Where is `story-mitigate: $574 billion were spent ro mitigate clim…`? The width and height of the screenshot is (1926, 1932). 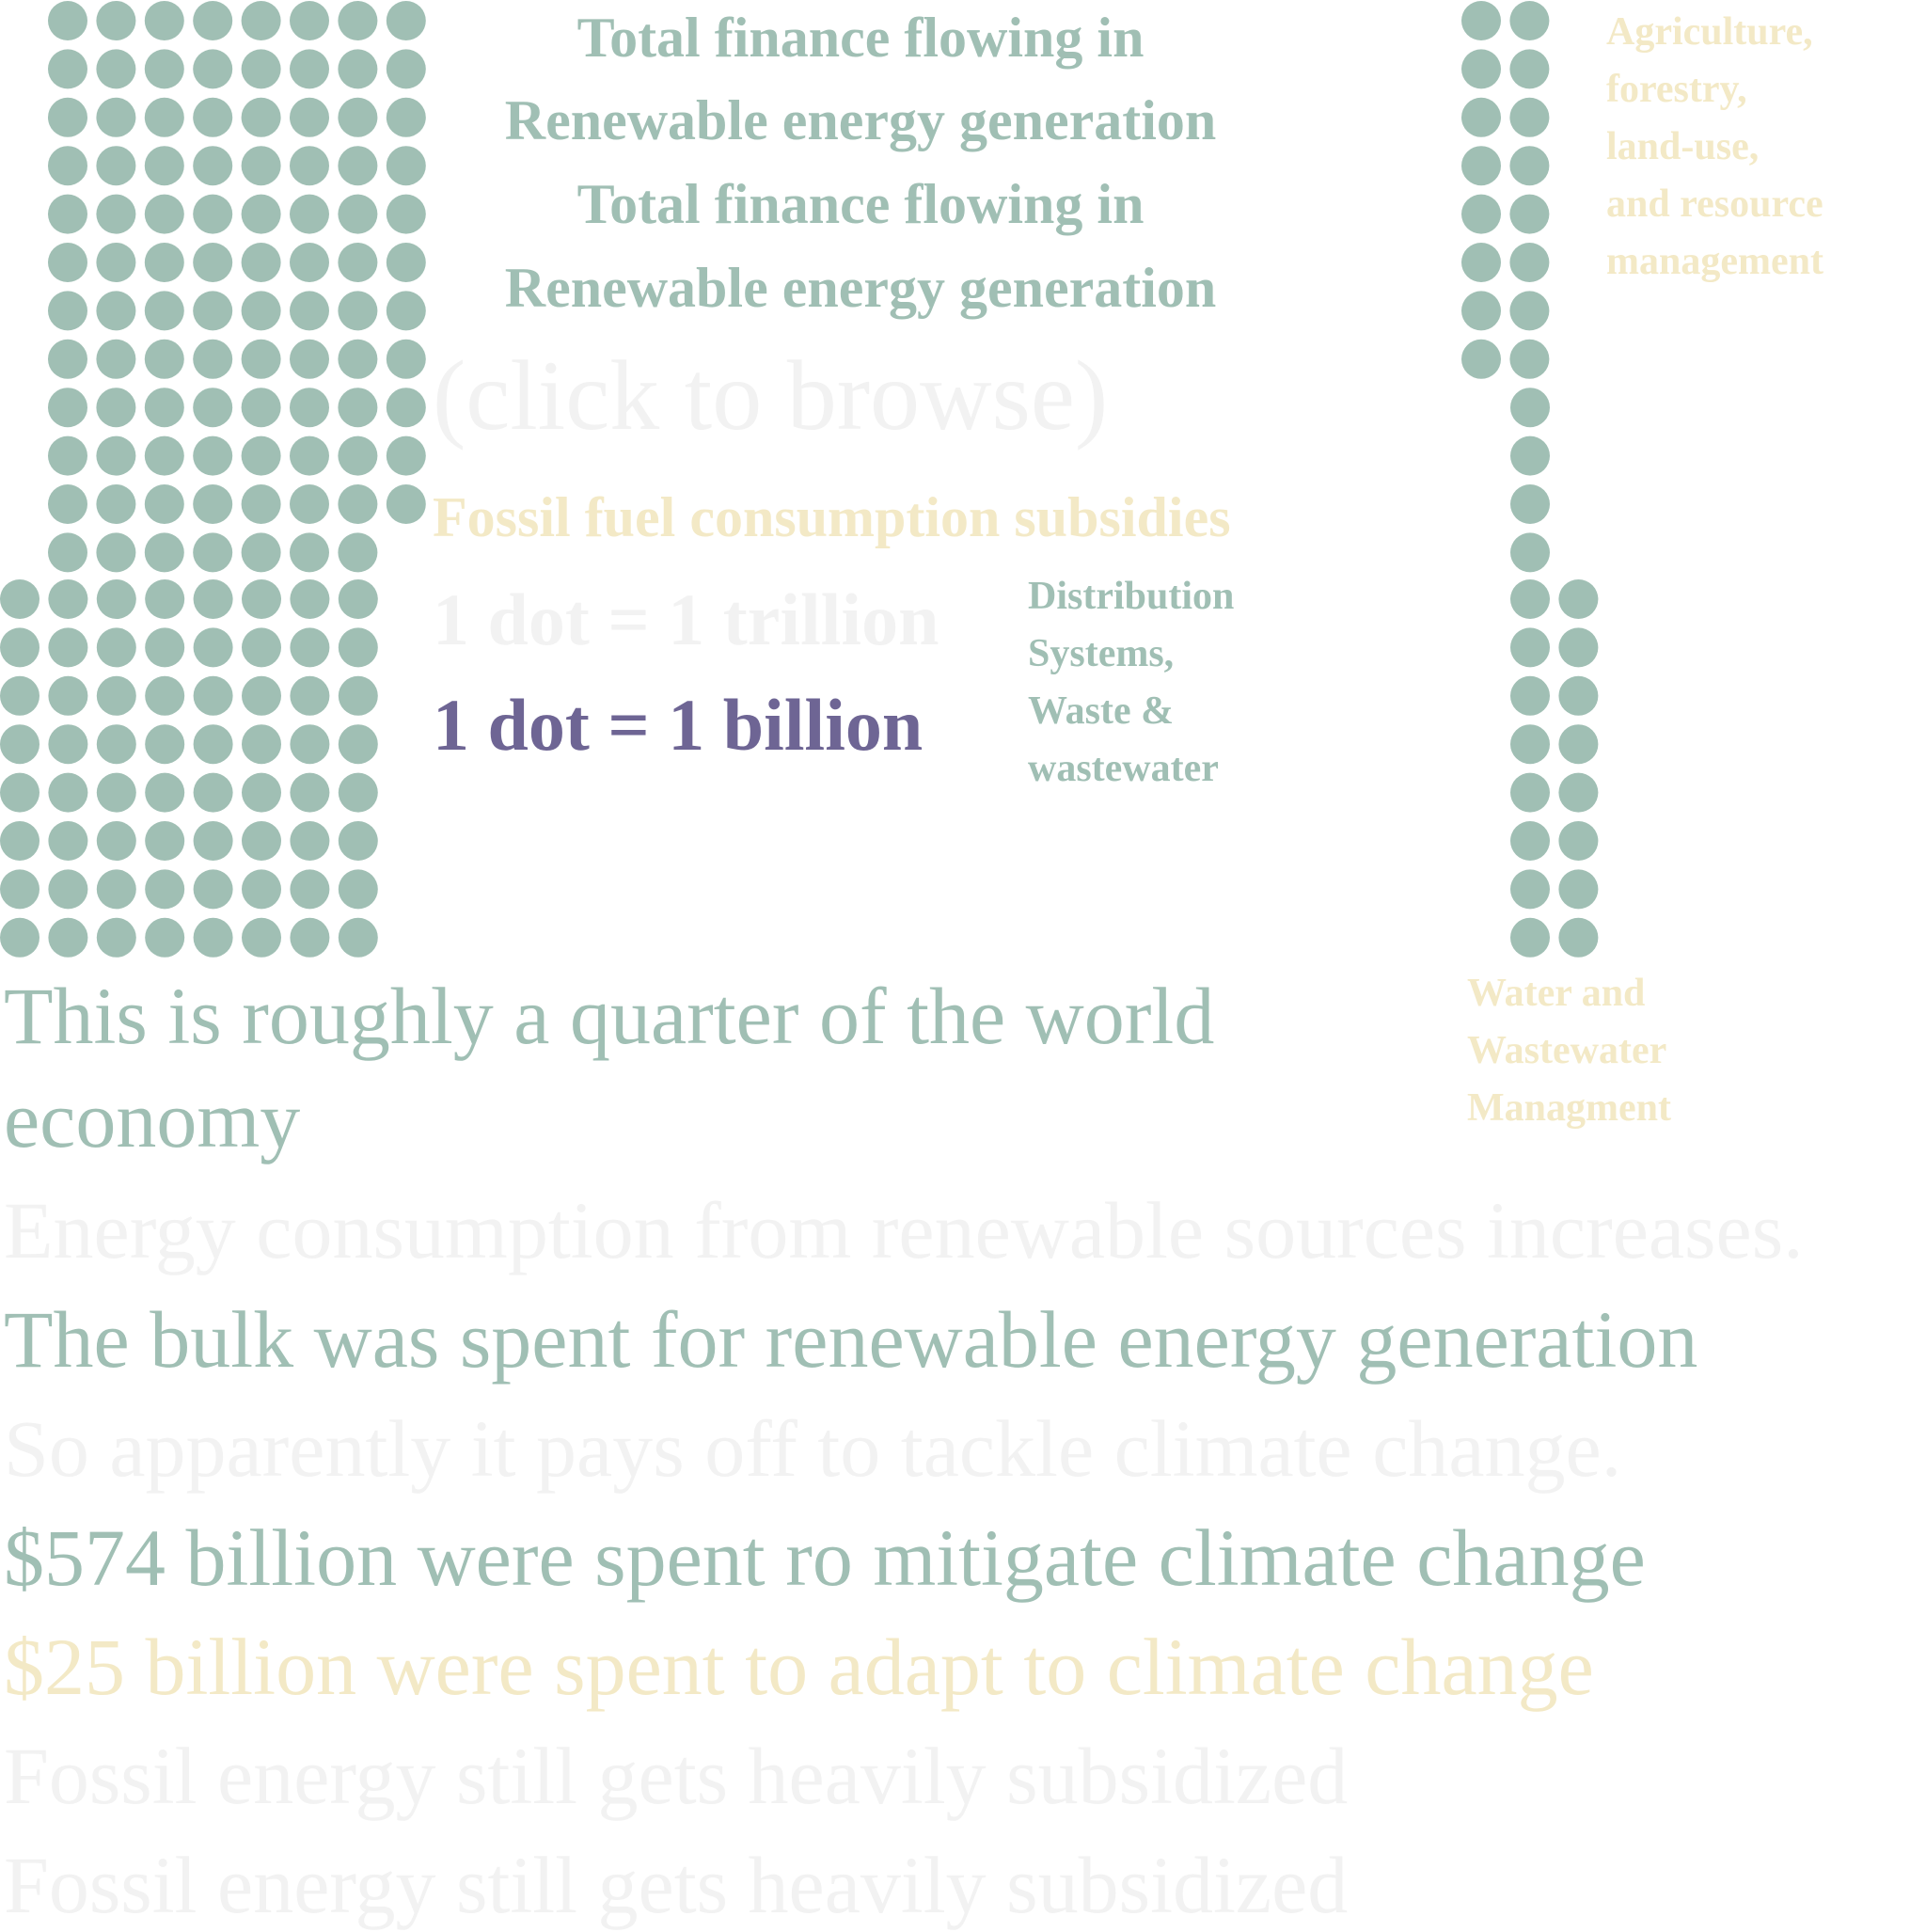
story-mitigate: $574 billion were spent ro mitigate clim… is located at coordinates (825, 1557).